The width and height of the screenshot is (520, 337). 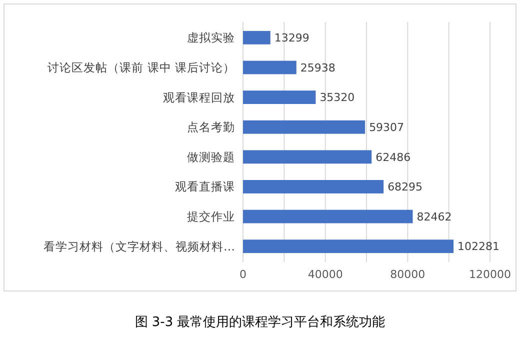 I want to click on caption: 图 3-3 最常使用的课程学习平台和系统功能, so click(x=260, y=322).